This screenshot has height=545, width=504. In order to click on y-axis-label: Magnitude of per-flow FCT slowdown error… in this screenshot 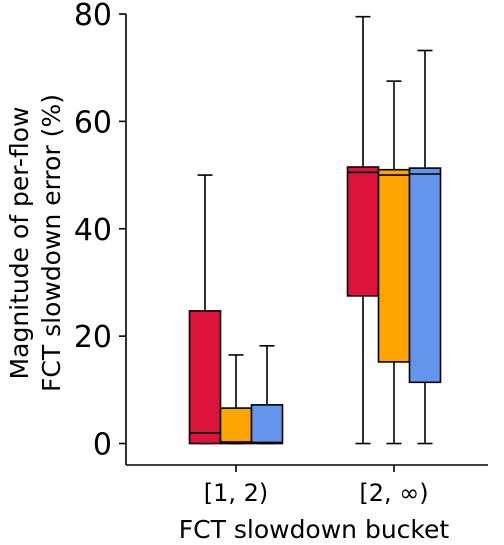, I will do `click(35, 243)`.